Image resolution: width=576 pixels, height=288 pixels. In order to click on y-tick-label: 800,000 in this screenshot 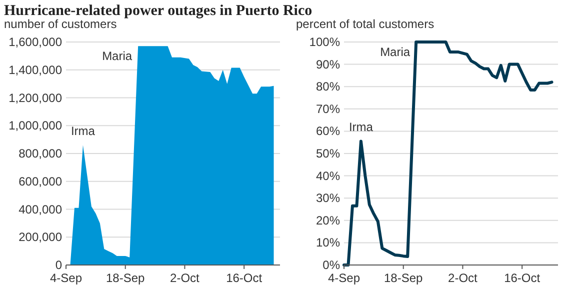, I will do `click(40, 153)`.